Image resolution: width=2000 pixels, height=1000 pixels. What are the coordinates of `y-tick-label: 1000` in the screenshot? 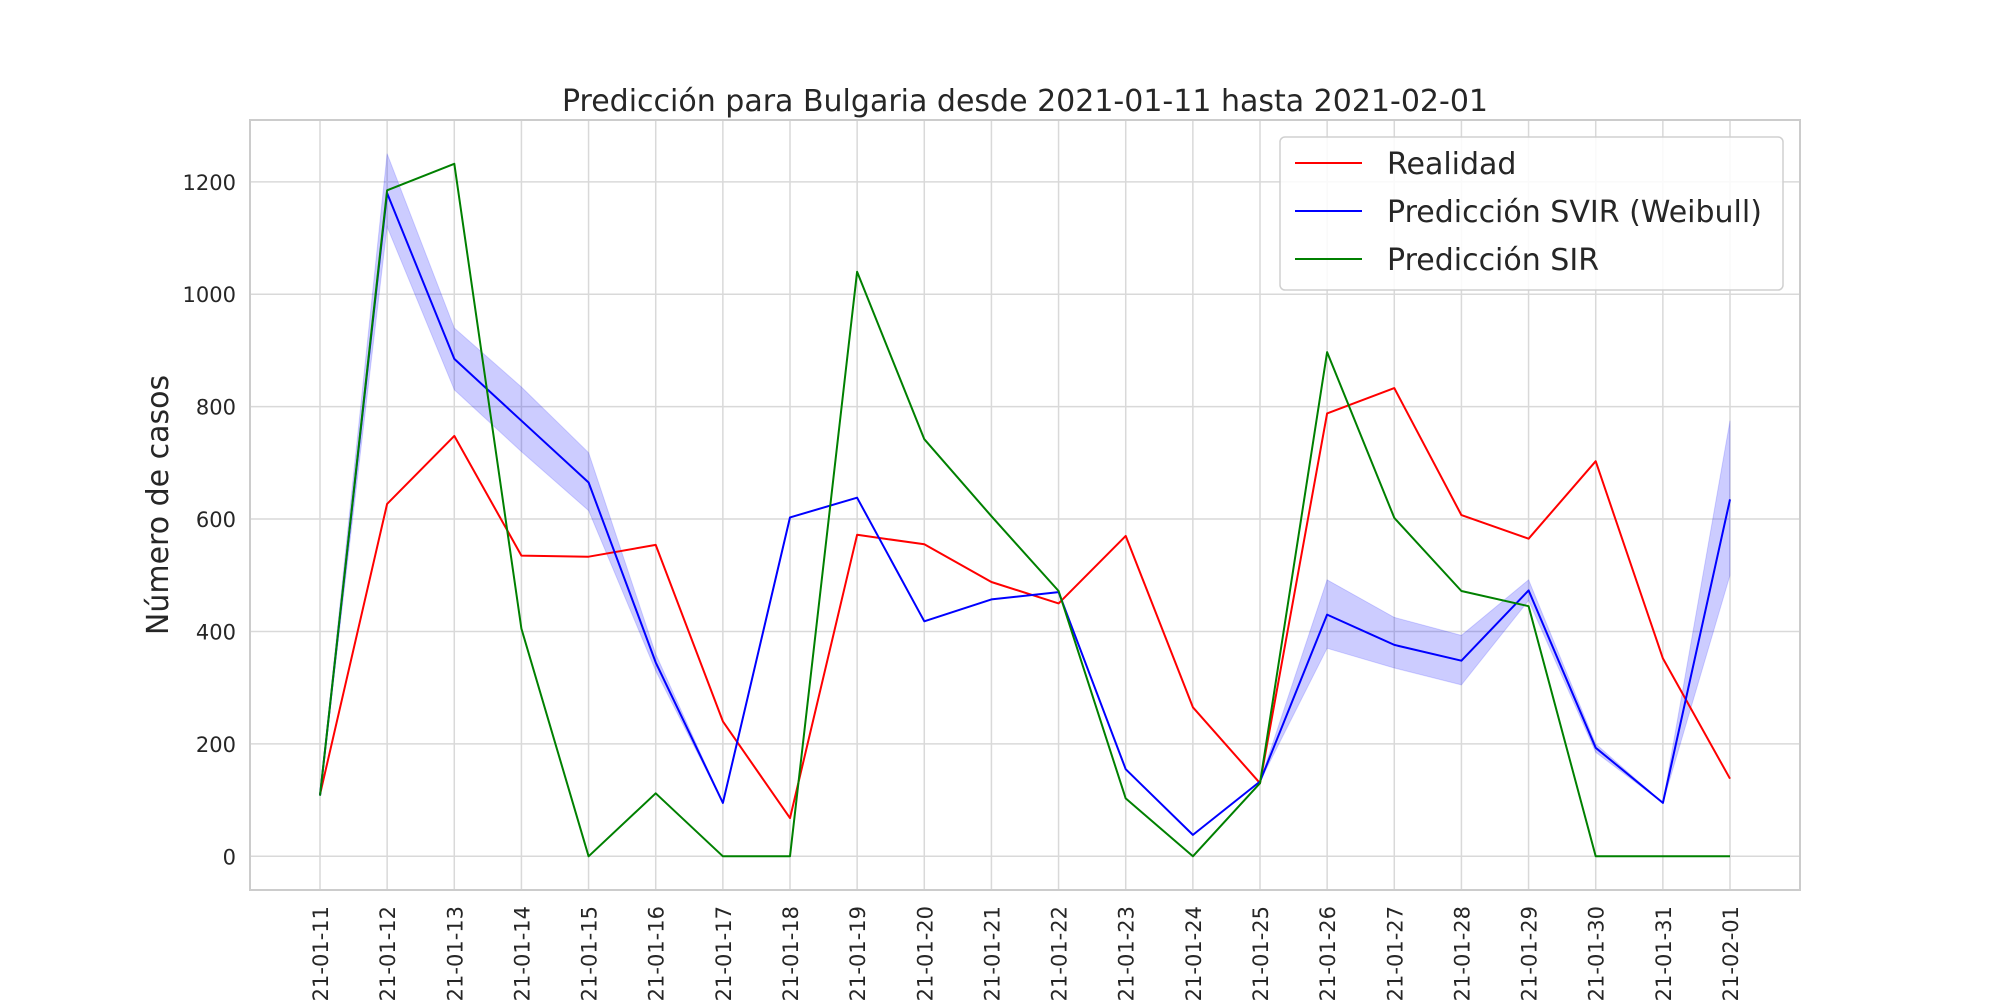 It's located at (209, 295).